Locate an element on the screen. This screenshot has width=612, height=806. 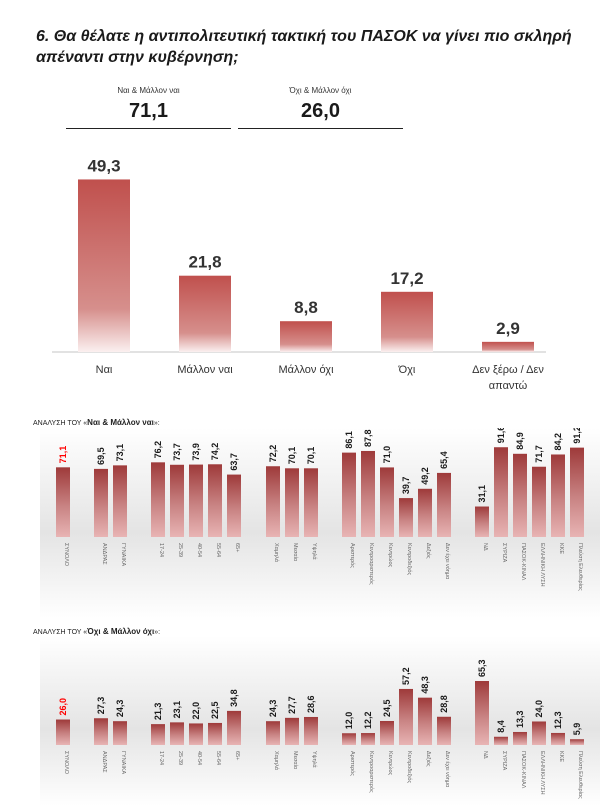
breakdown-value-label: 12,2 is located at coordinates (368, 721).